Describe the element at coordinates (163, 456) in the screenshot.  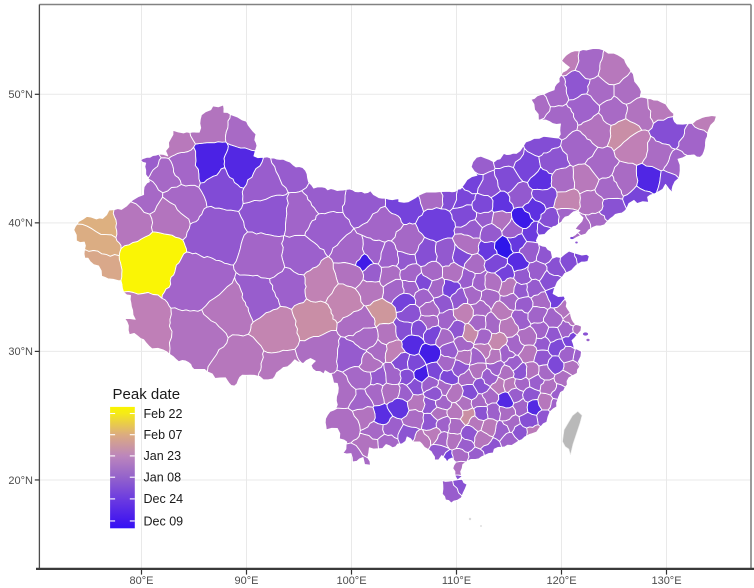
I see `svg-text: Jan 23` at that location.